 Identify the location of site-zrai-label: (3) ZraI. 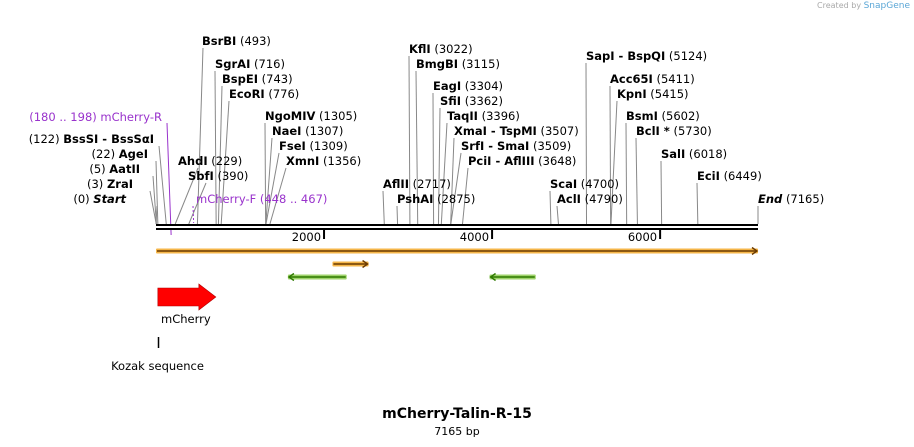
(110, 184).